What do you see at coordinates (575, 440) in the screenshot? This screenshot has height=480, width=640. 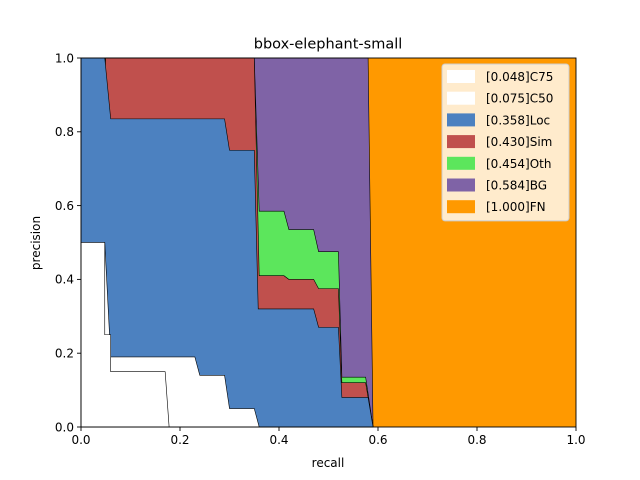 I see `x-tick-label: 1.0` at bounding box center [575, 440].